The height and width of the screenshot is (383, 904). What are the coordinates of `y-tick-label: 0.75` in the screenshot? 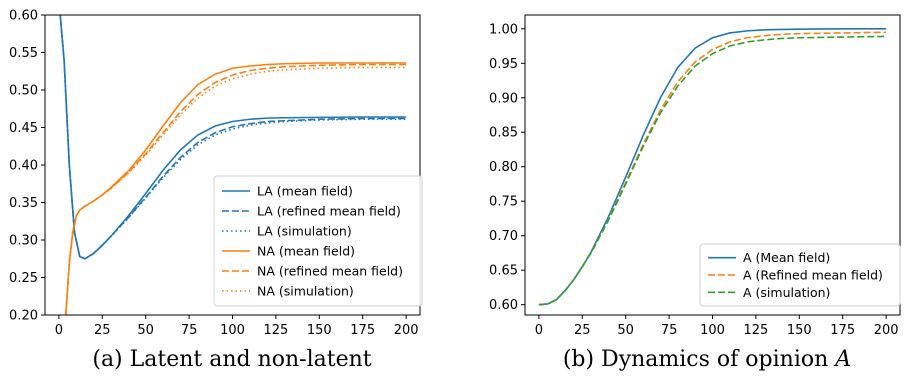 It's located at (503, 202).